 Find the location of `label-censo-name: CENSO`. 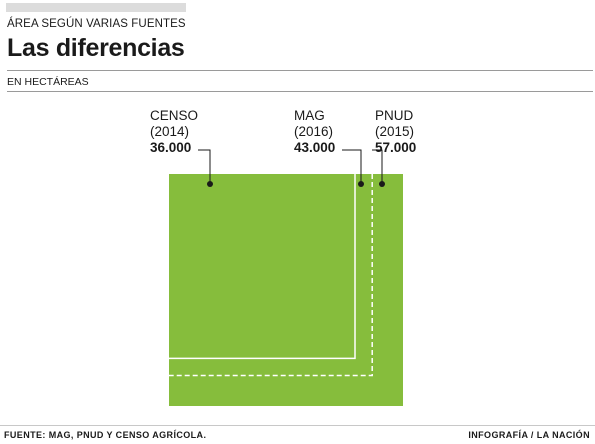

label-censo-name: CENSO is located at coordinates (174, 115).